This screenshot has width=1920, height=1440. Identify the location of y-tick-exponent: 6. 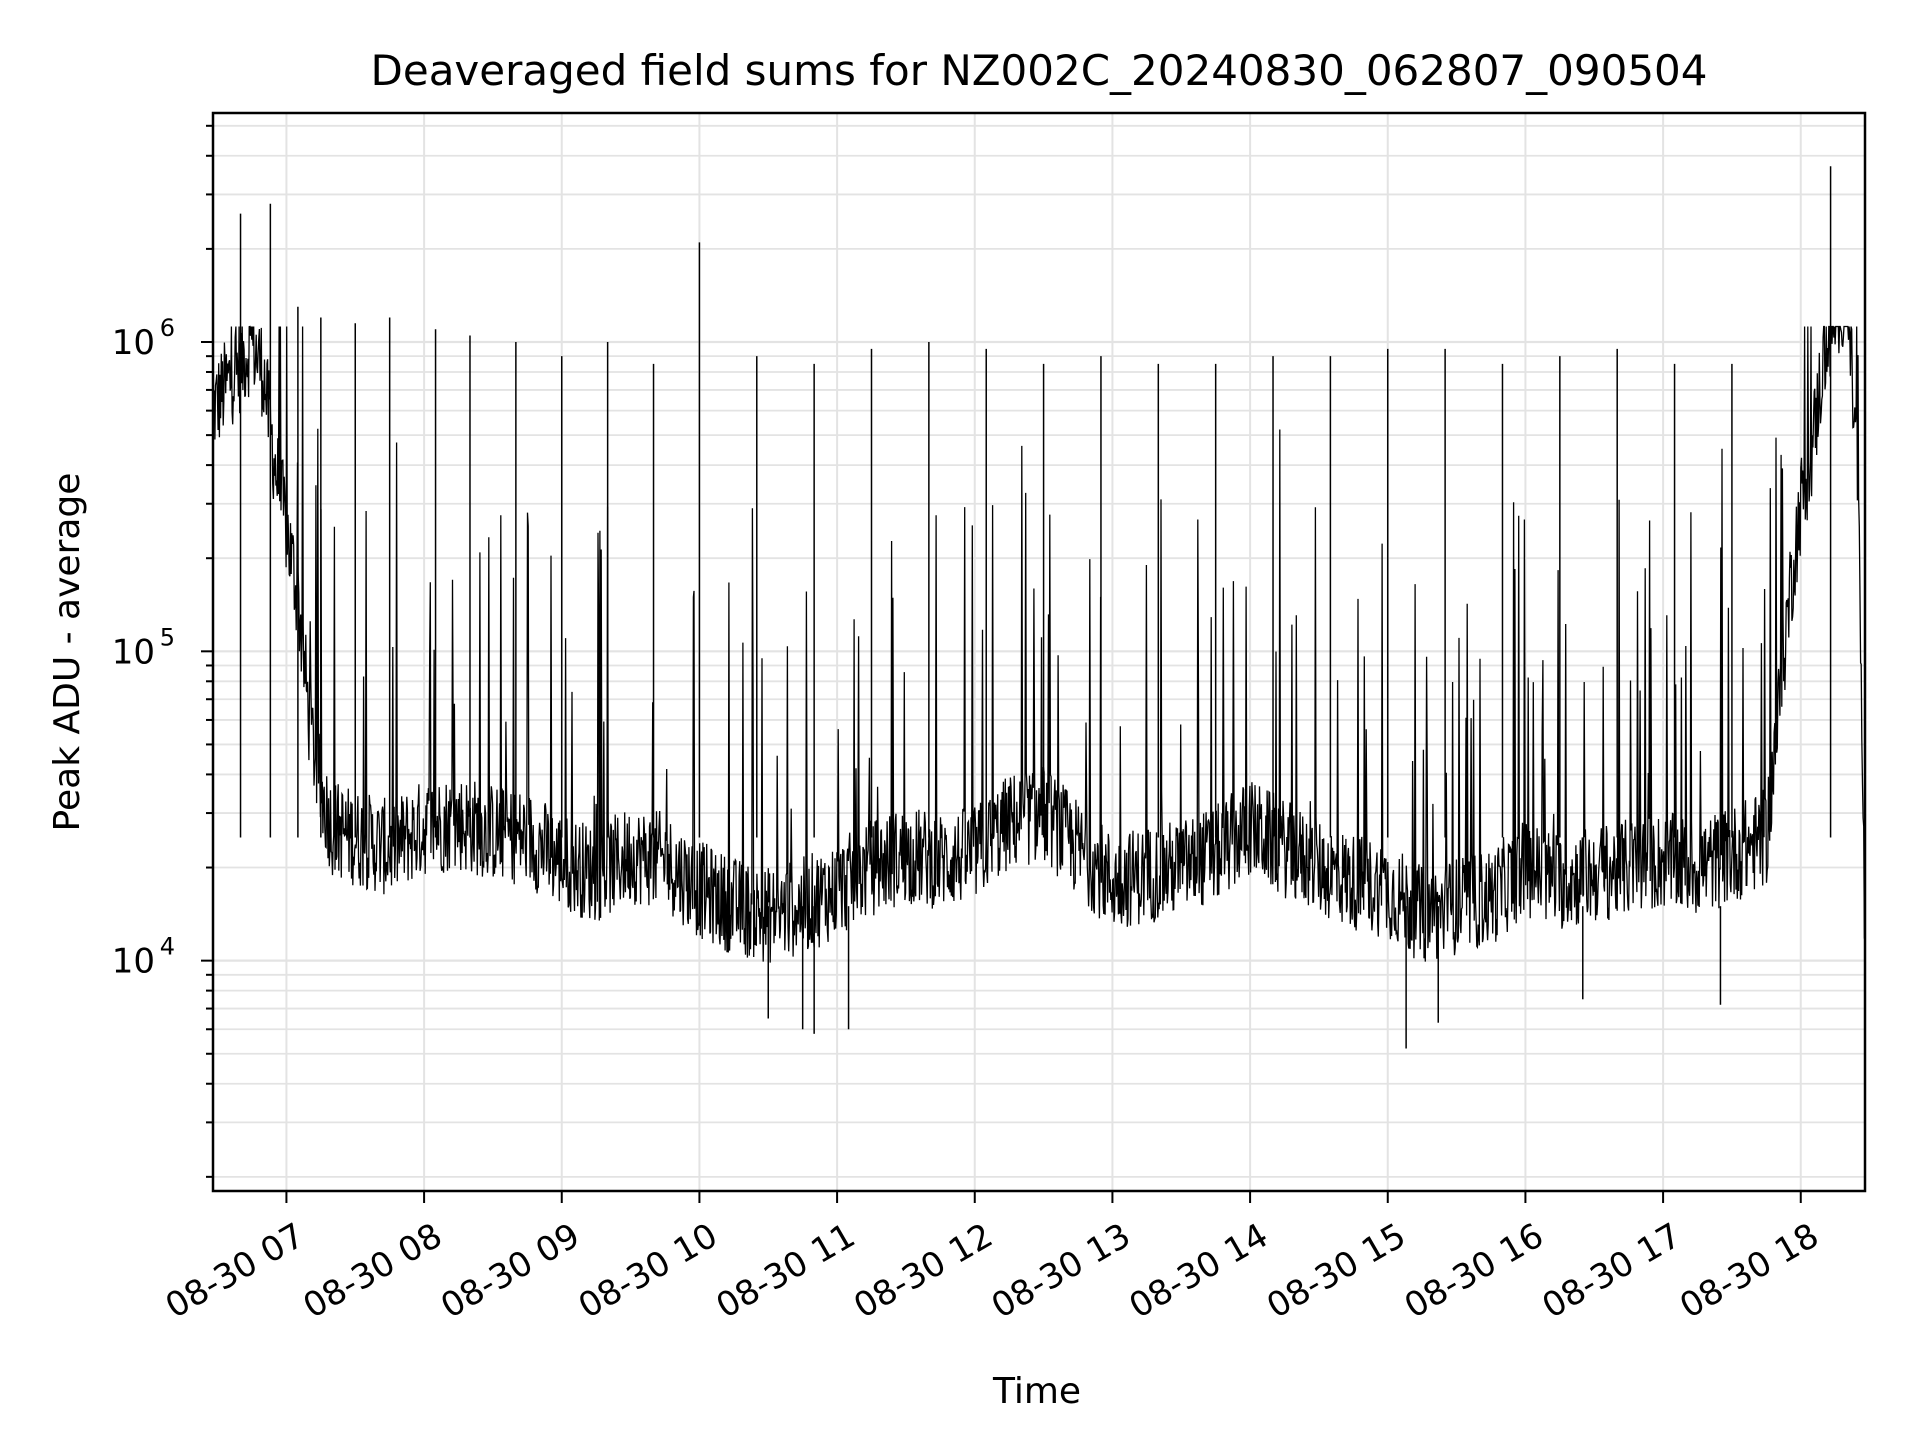
(167, 328).